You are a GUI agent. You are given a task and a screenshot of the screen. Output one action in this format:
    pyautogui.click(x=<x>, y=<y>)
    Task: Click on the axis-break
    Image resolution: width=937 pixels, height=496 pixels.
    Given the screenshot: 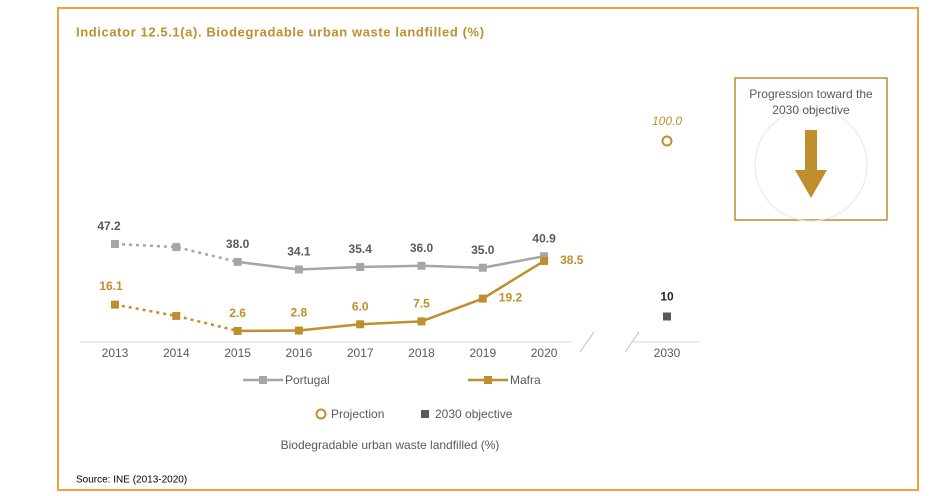 What is the action you would take?
    pyautogui.click(x=587, y=342)
    